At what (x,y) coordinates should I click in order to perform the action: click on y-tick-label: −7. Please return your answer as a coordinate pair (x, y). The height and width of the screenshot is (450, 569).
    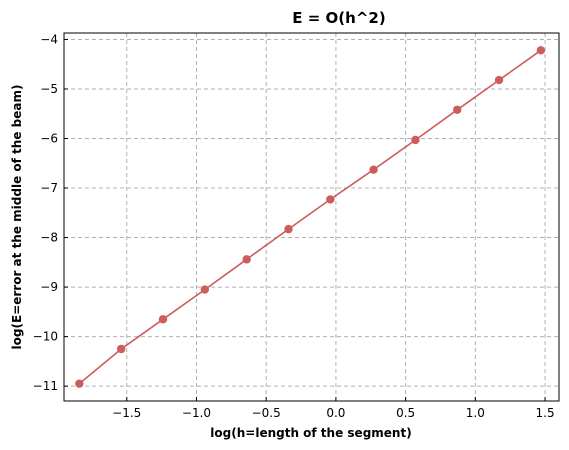
    Looking at the image, I should click on (49, 188).